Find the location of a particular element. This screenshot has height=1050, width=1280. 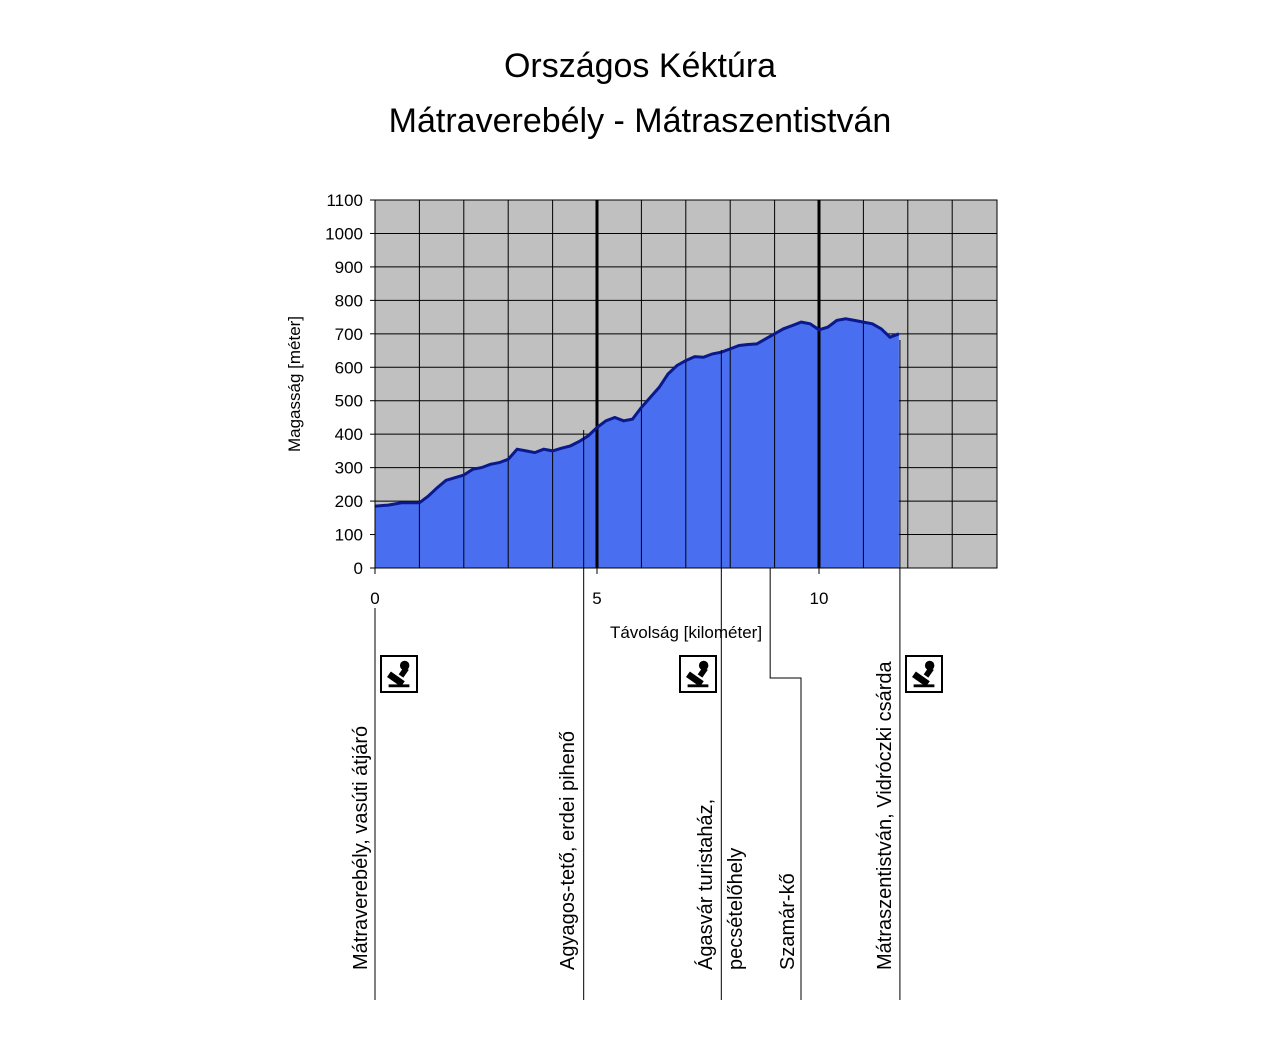

y-tick-label: 600 is located at coordinates (349, 367).